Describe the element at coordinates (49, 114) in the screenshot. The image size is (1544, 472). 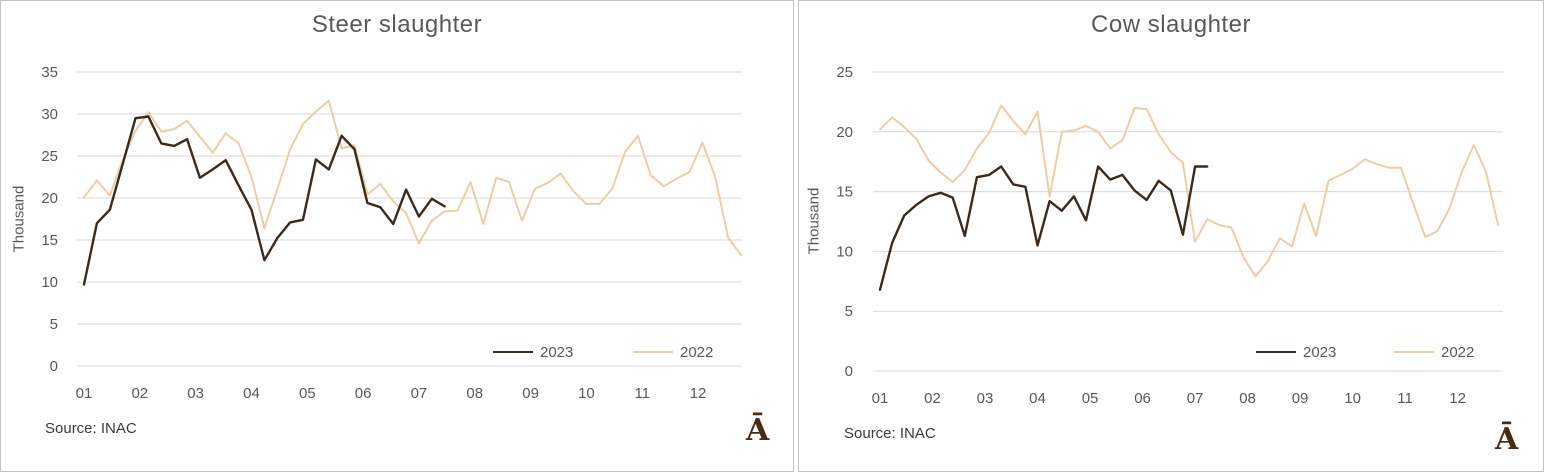
I see `y-tick-label: 30` at that location.